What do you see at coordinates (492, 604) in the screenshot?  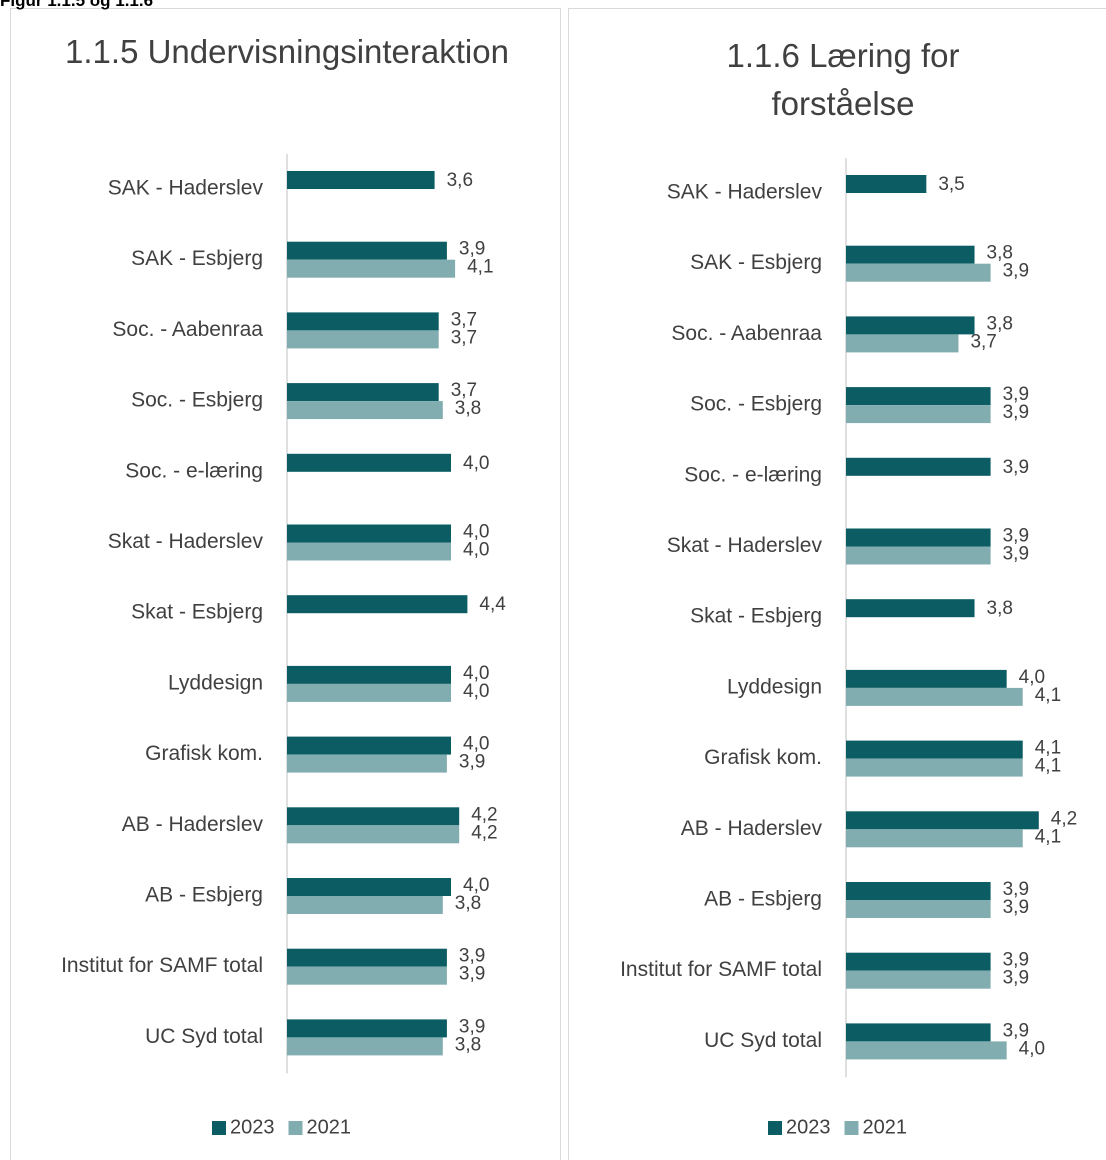 I see `value-label: 4,4` at bounding box center [492, 604].